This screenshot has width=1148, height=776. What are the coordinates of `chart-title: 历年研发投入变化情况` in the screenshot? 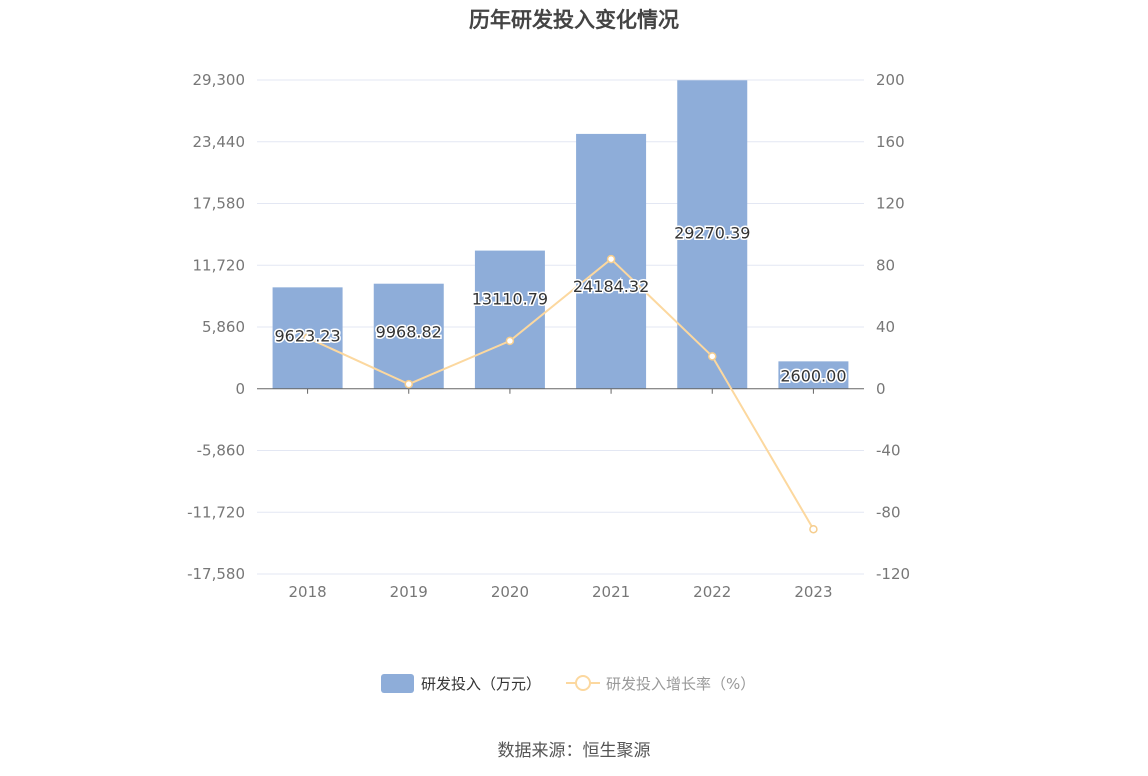 It's located at (574, 20).